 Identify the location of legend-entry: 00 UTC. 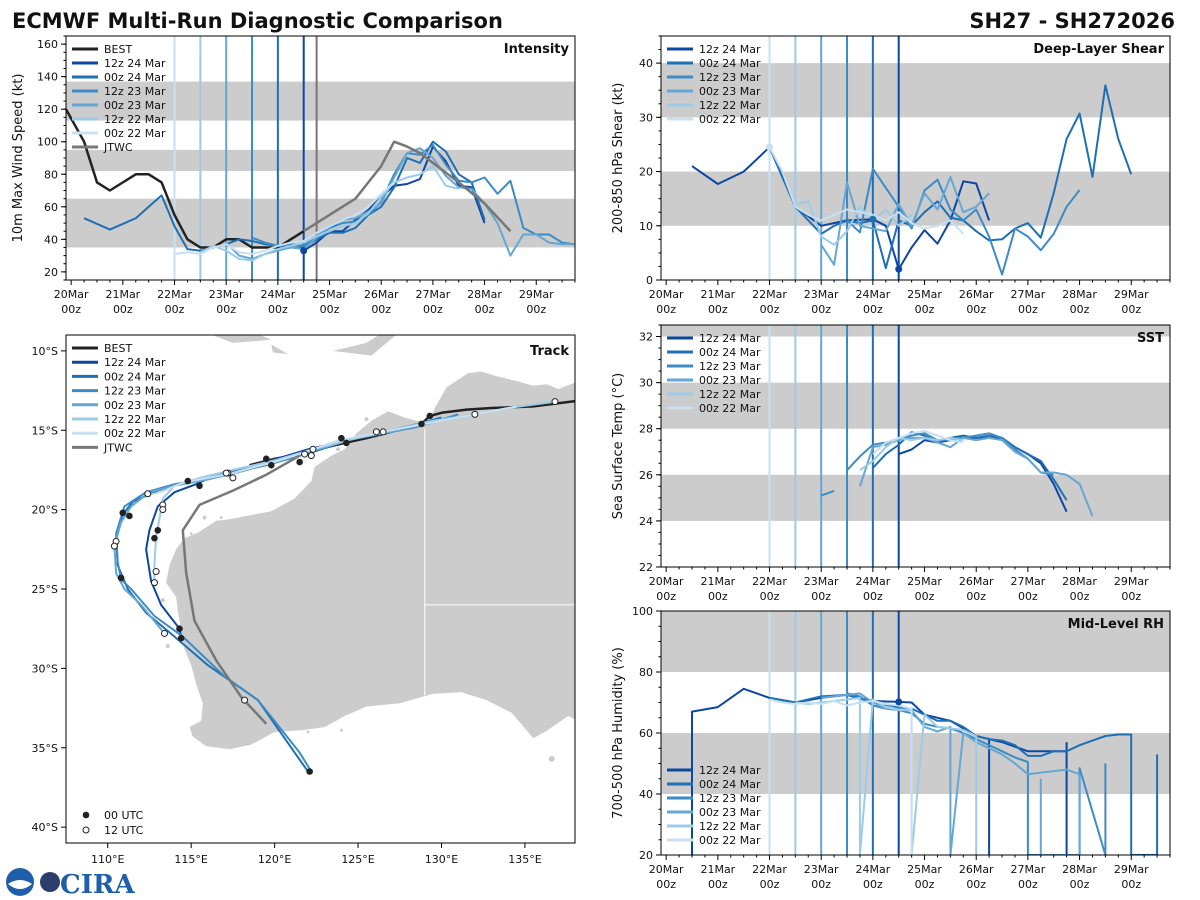
(124, 815).